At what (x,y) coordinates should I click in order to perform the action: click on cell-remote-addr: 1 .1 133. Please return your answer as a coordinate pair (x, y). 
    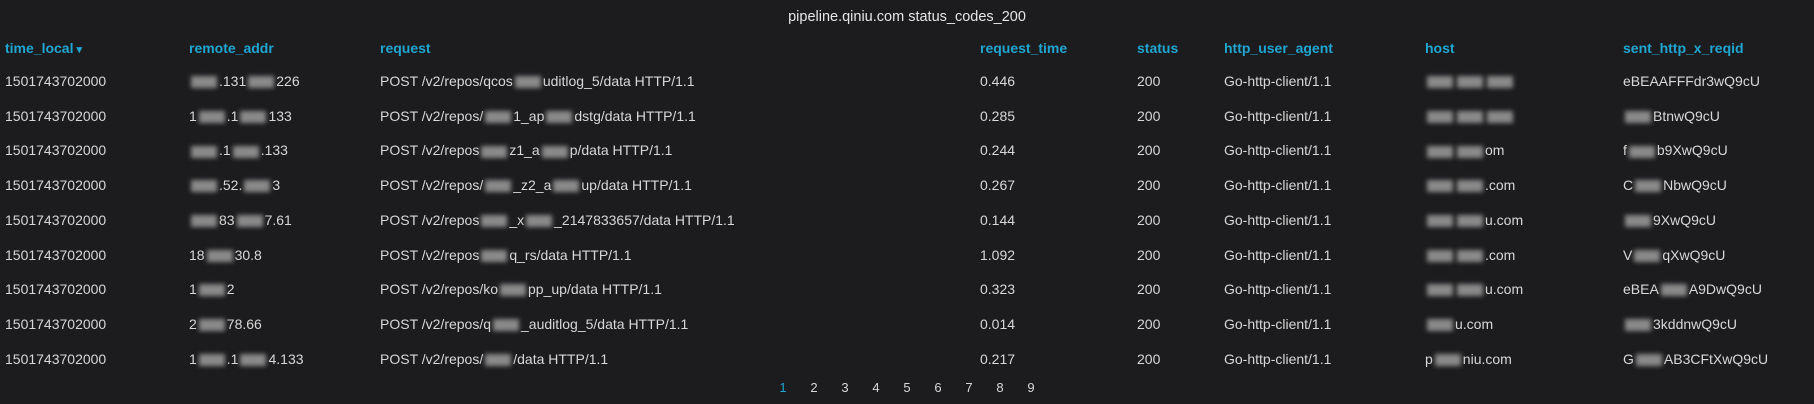
    Looking at the image, I should click on (240, 116).